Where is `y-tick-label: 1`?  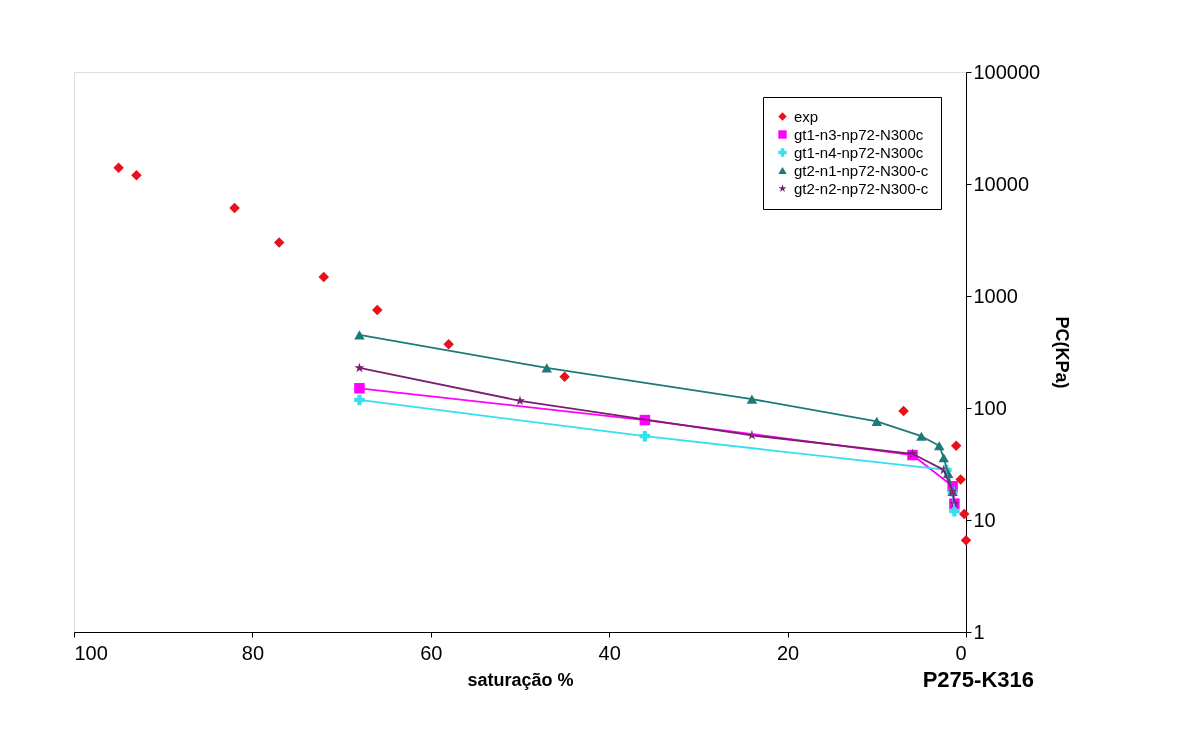 y-tick-label: 1 is located at coordinates (979, 631).